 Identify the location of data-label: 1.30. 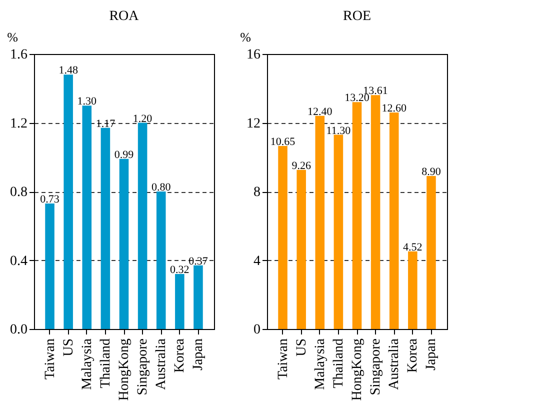
(87, 102).